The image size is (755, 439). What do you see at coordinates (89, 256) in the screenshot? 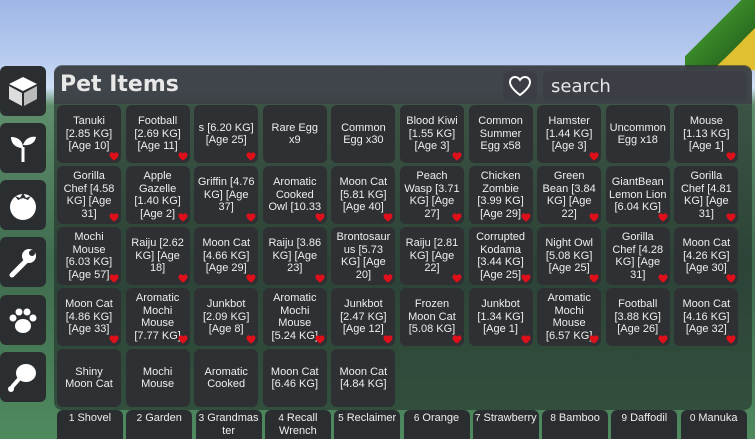
I see `inventory-item: Mochi Mouse [6.03 KG] [Age 57]` at bounding box center [89, 256].